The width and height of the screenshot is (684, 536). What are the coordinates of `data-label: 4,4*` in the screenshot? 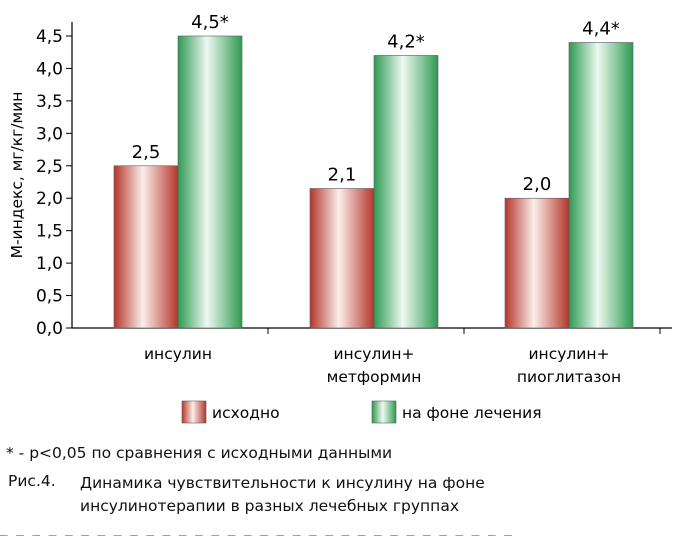 It's located at (601, 28).